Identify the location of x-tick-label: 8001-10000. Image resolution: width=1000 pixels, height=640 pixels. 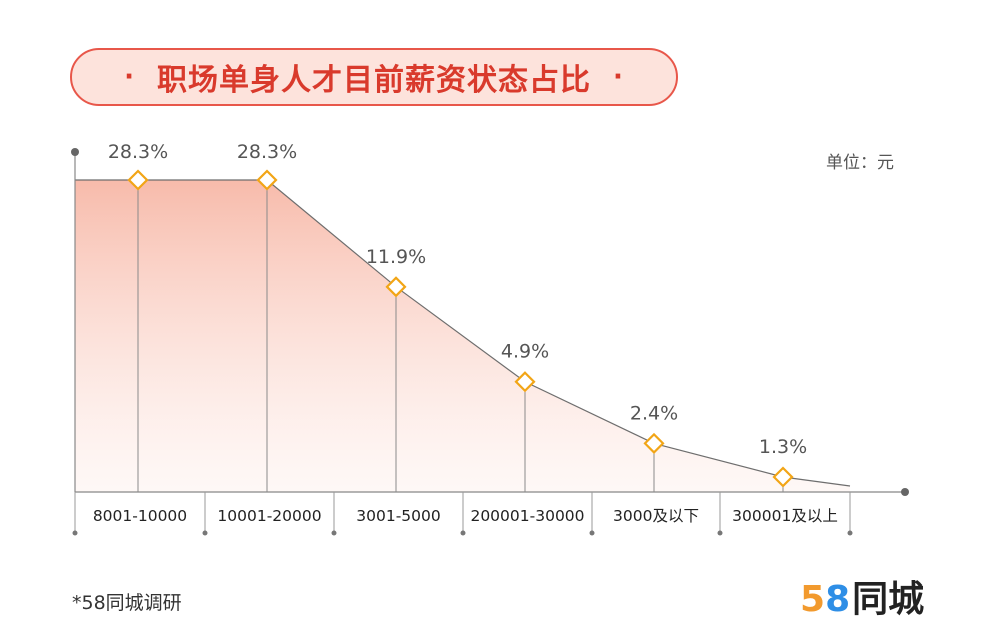
(140, 516).